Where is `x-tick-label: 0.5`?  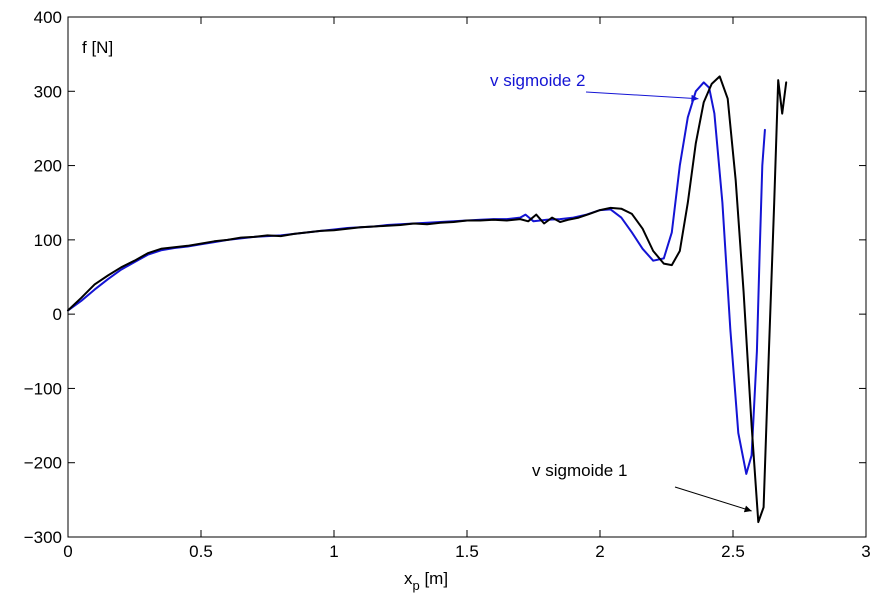
x-tick-label: 0.5 is located at coordinates (201, 551).